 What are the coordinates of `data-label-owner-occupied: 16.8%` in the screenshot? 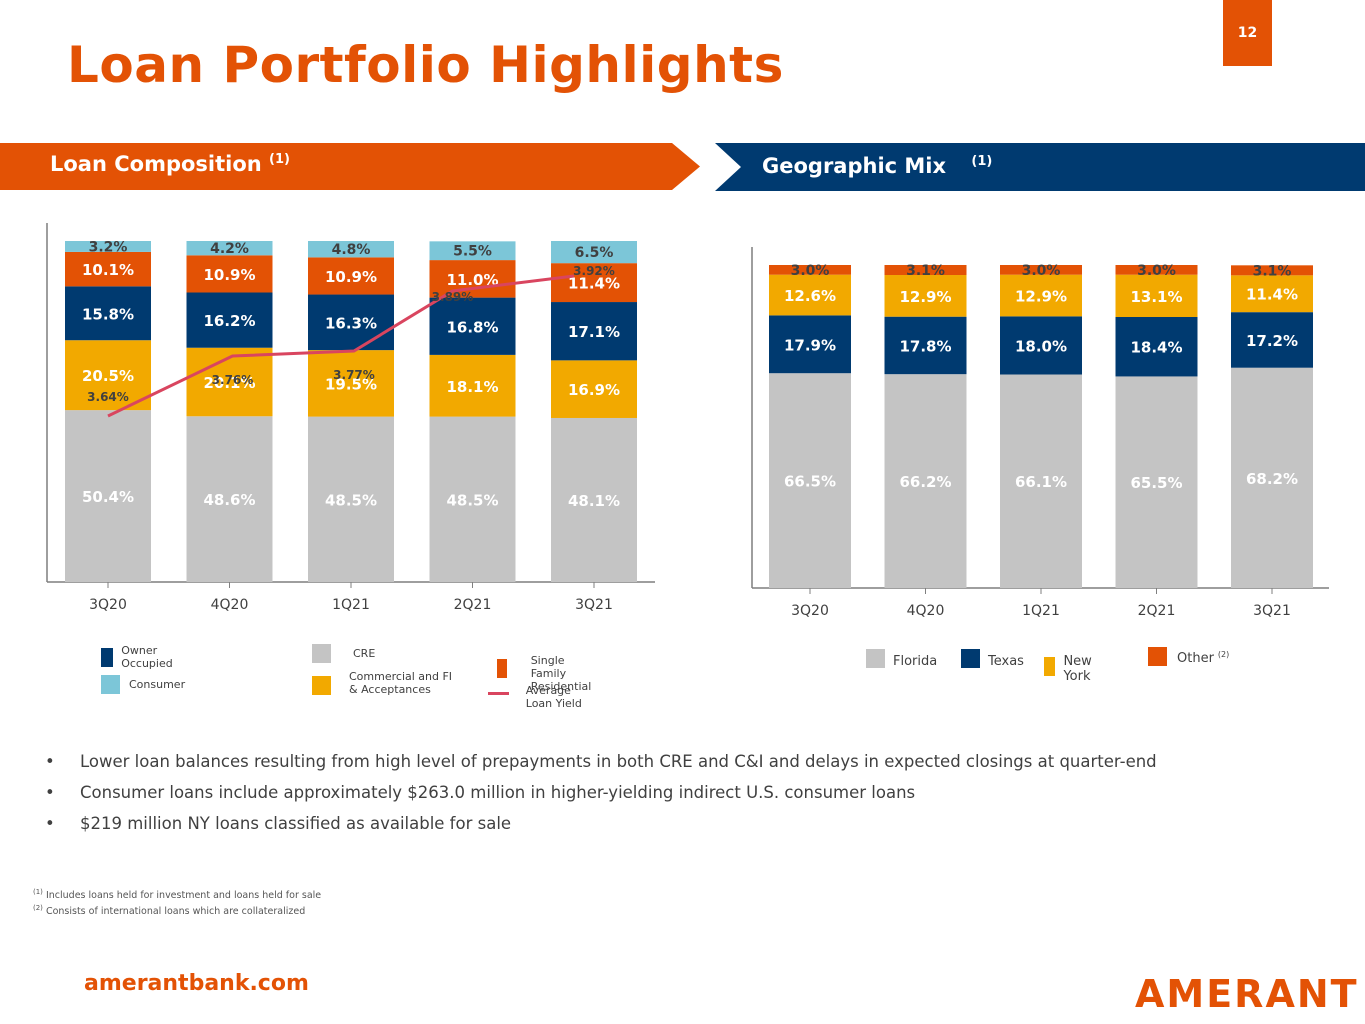 It's located at (472, 327).